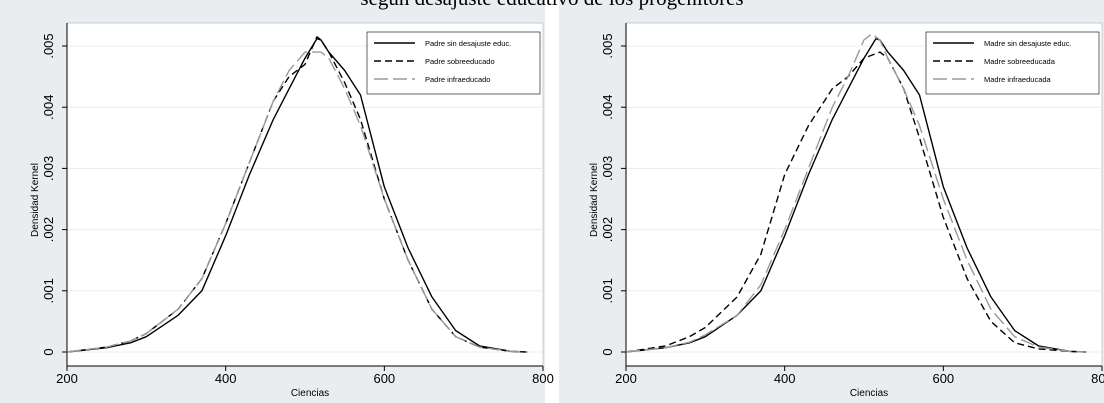  What do you see at coordinates (468, 43) in the screenshot?
I see `legend-label-1: Padre sin desajuste educ.` at bounding box center [468, 43].